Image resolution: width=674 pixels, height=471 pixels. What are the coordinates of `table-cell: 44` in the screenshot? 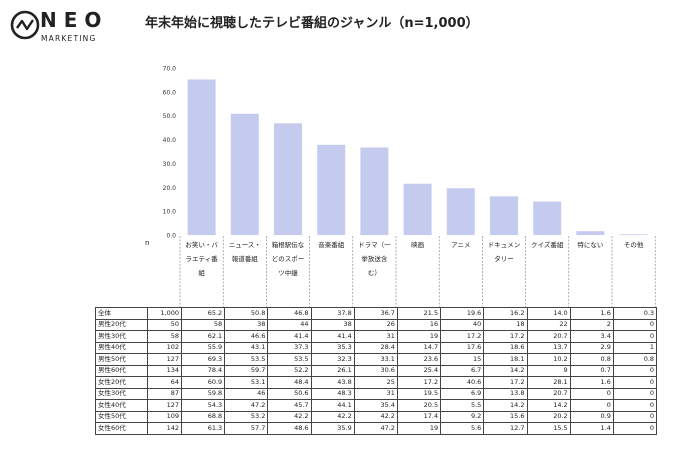 It's located at (289, 324).